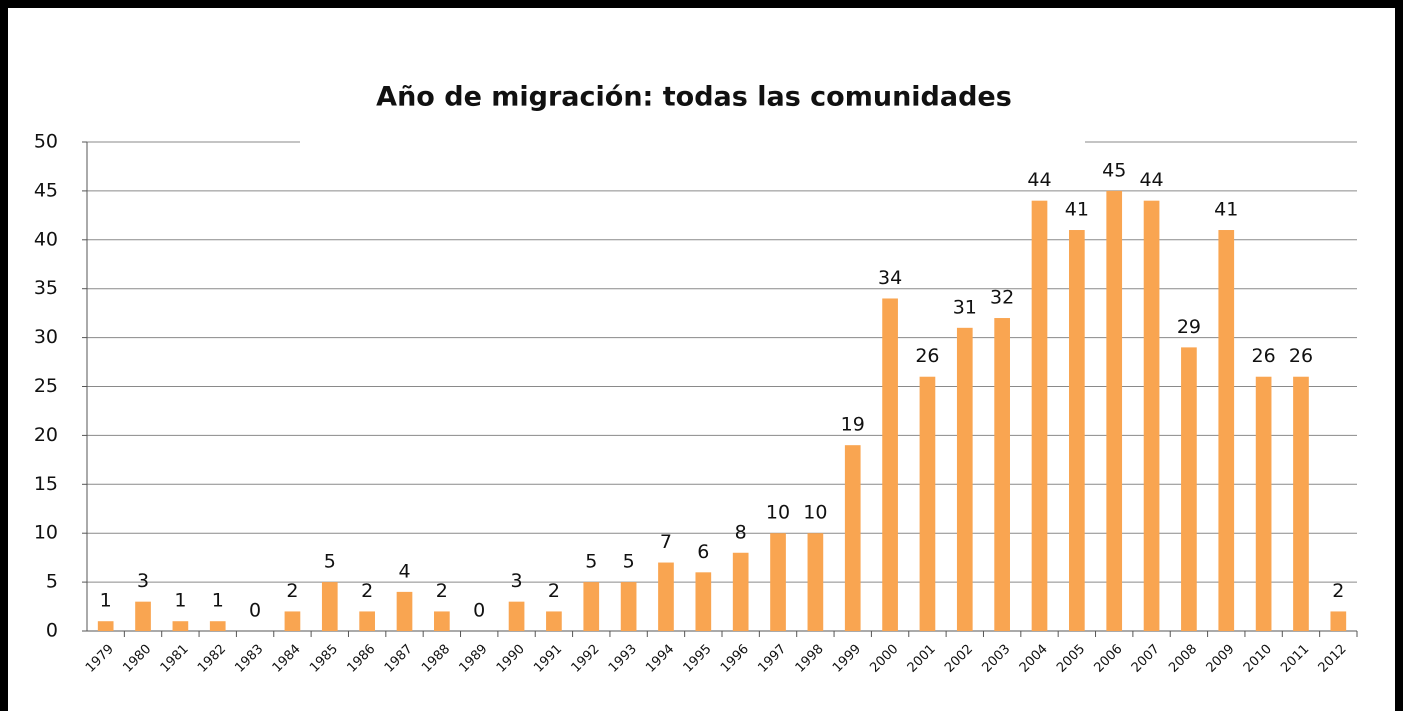  I want to click on x-tick-label: 1992, so click(586, 659).